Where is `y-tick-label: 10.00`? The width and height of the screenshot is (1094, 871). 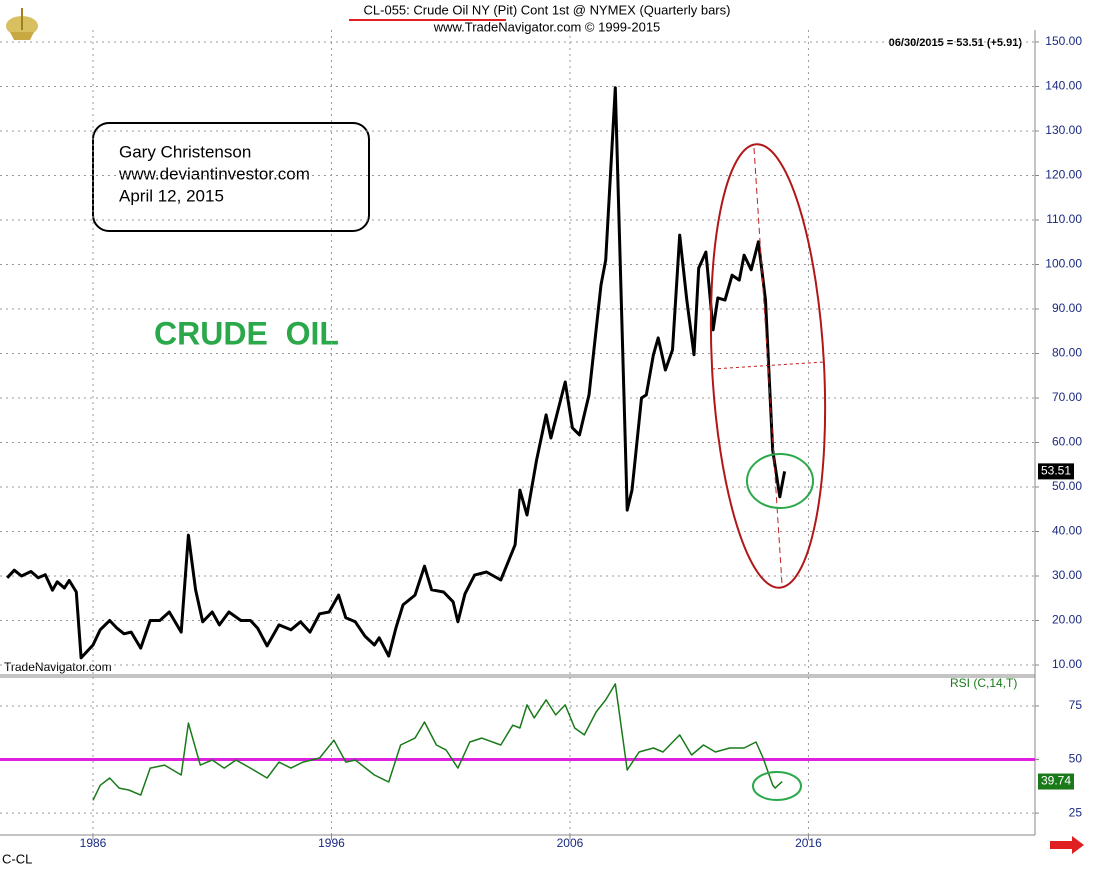
y-tick-label: 10.00 is located at coordinates (1067, 664).